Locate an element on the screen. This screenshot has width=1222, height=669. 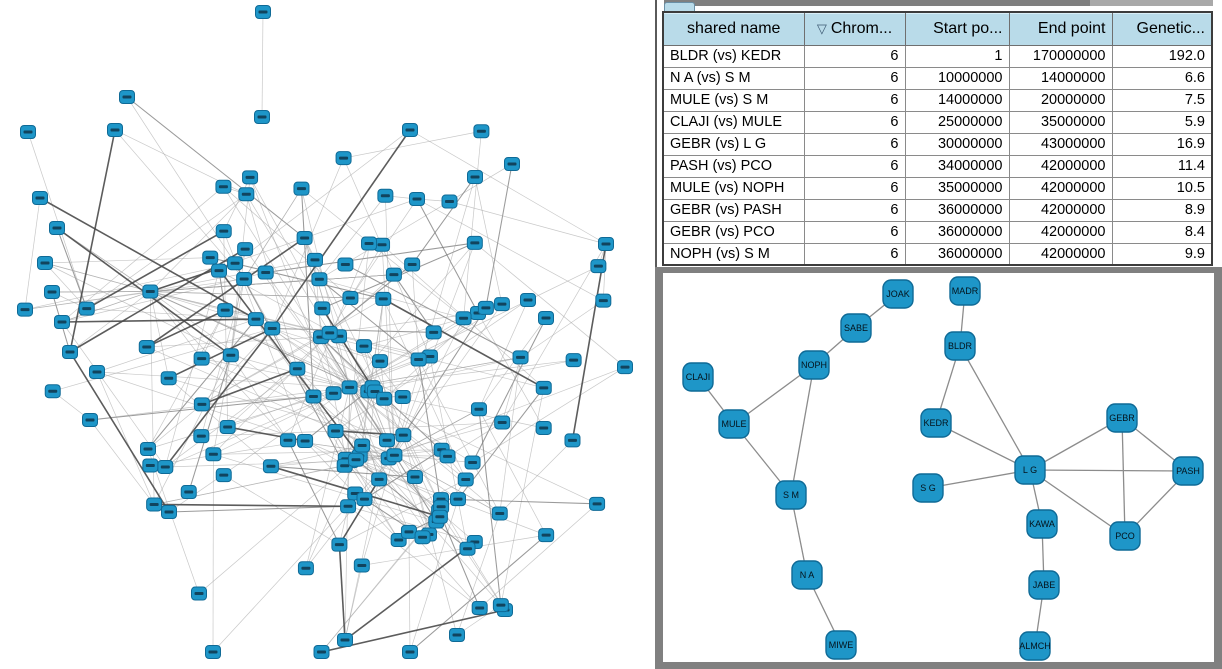
column-header-0: shared name is located at coordinates (733, 28).